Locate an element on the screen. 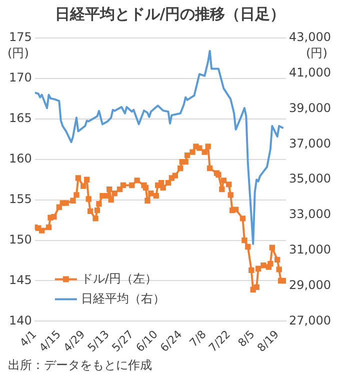 The image size is (340, 384). y-tick-label: 155 is located at coordinates (20, 199).